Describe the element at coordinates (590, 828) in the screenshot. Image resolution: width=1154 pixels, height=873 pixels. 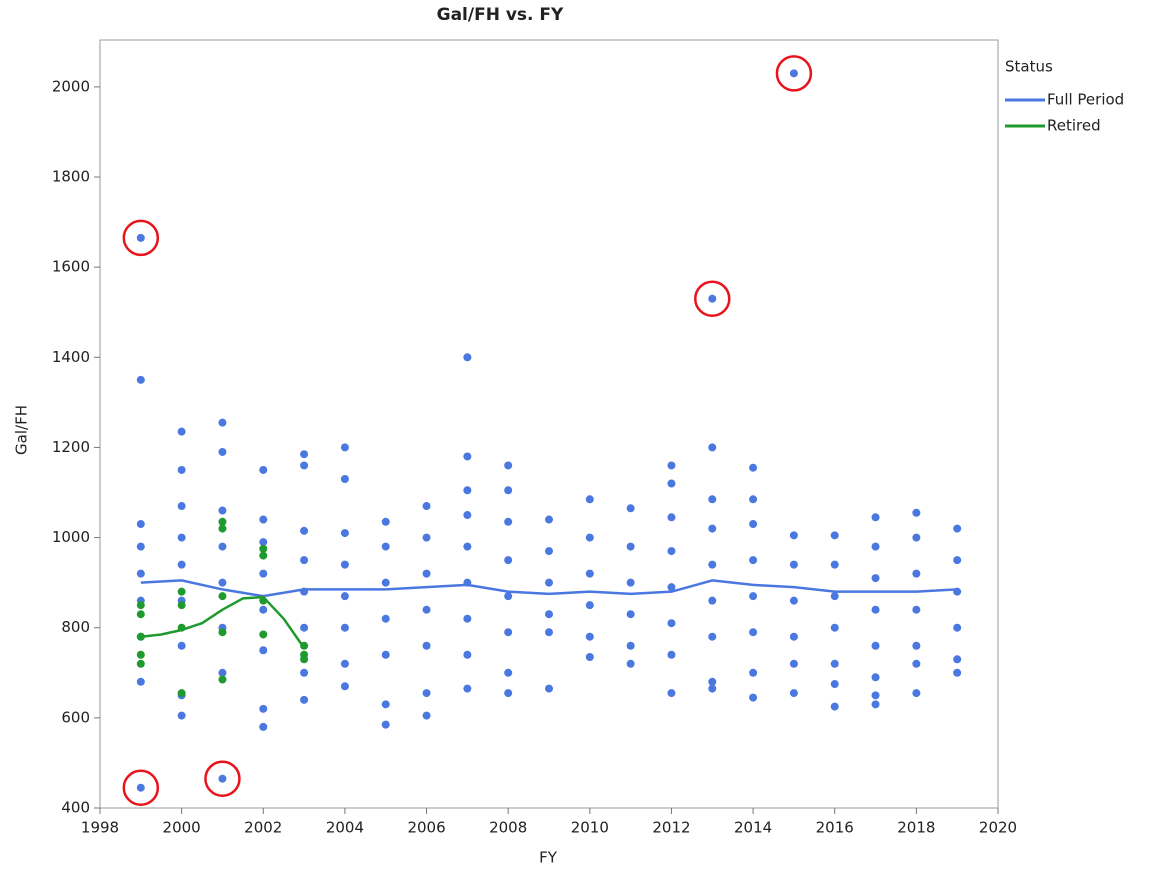
I see `x-tick-label: 2010` at that location.